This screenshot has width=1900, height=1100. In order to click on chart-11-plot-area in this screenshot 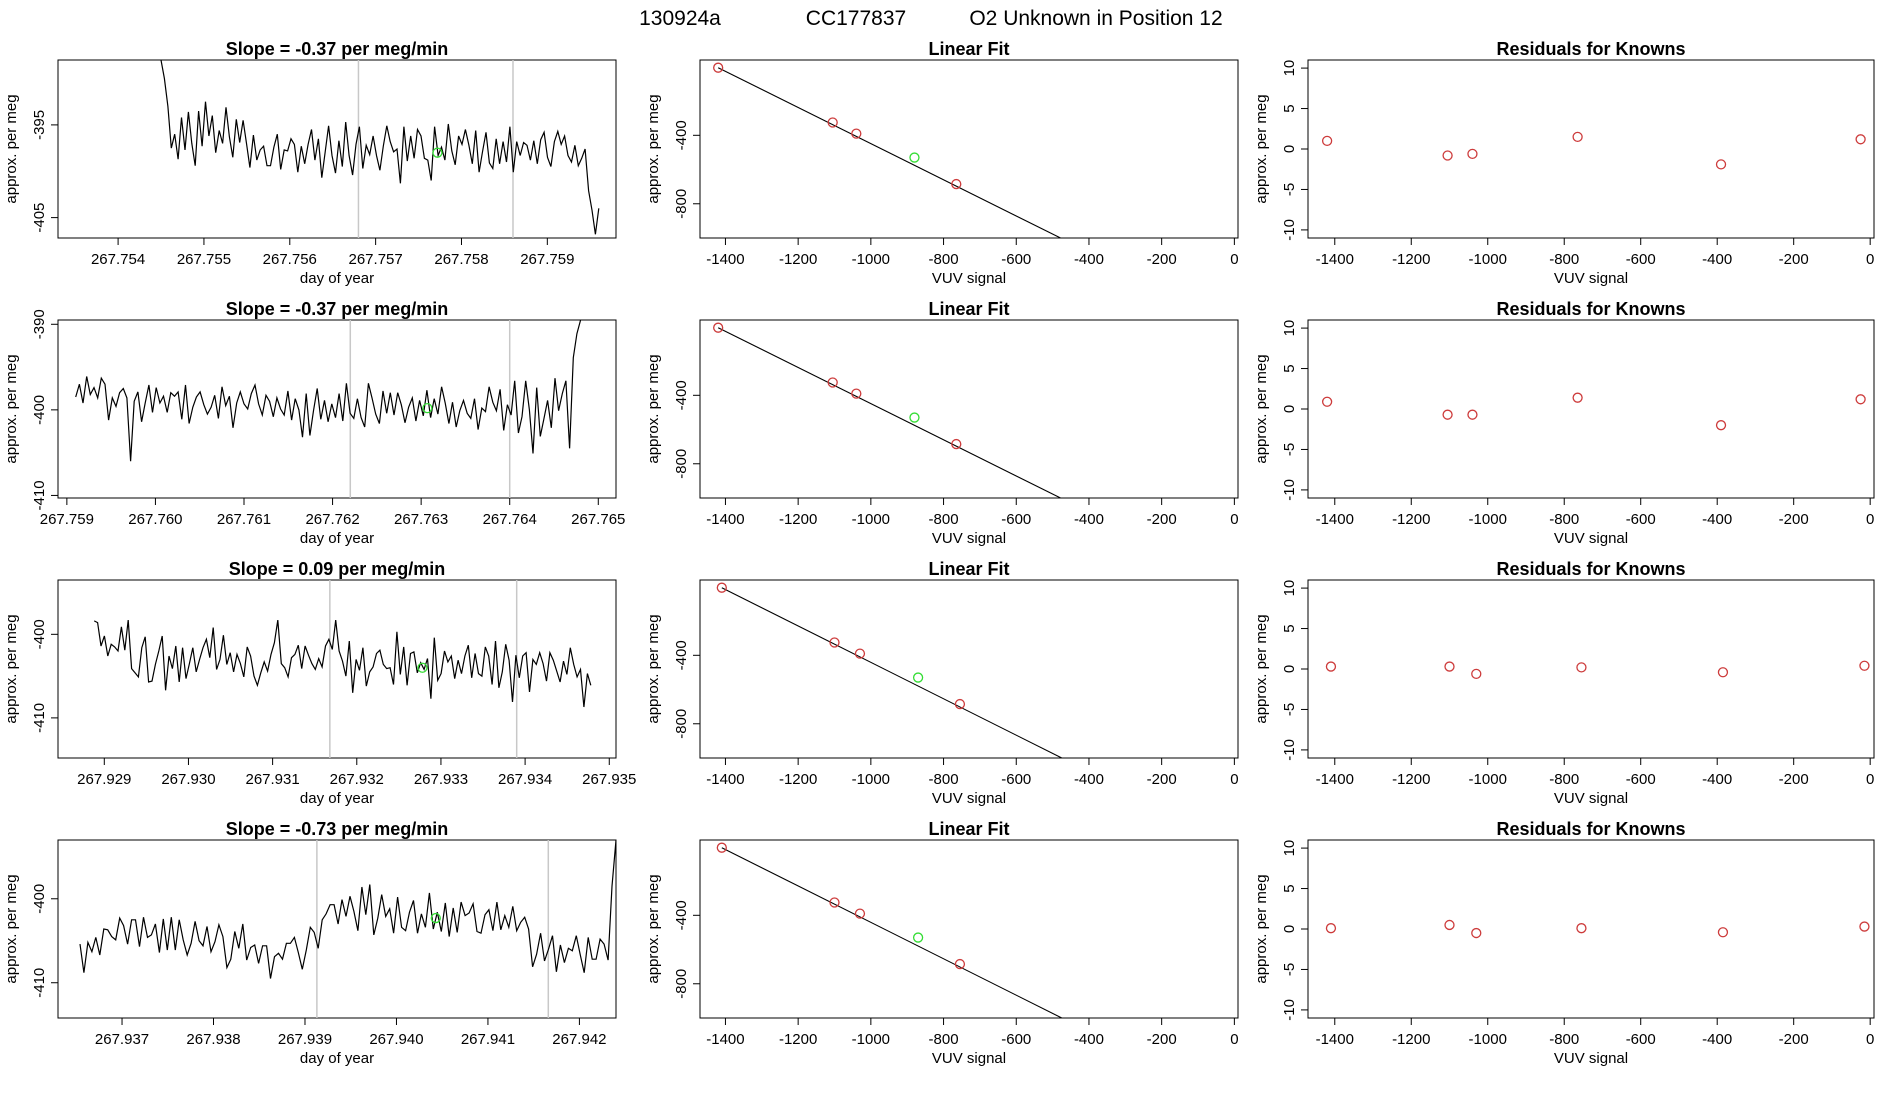, I will do `click(974, 971)`.